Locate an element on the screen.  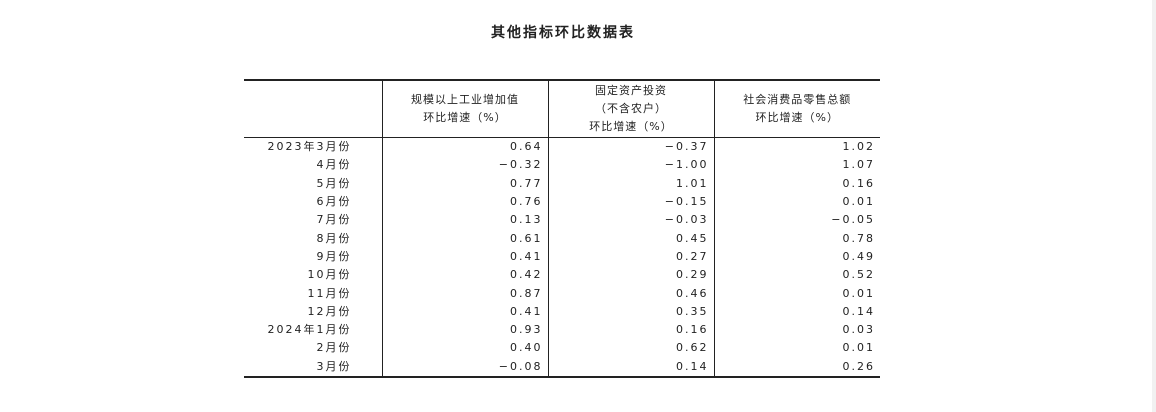
table-cell: 0.76 is located at coordinates (464, 202).